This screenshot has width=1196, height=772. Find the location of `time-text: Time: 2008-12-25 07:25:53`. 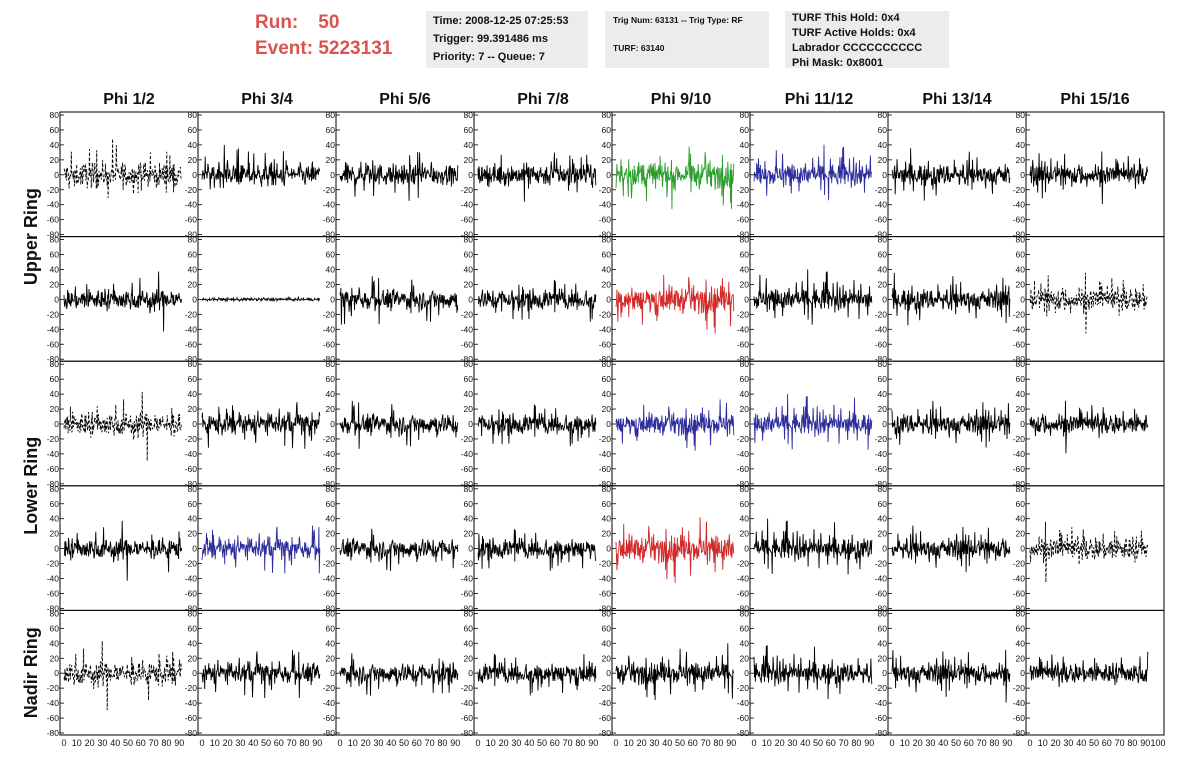

time-text: Time: 2008-12-25 07:25:53 is located at coordinates (501, 21).